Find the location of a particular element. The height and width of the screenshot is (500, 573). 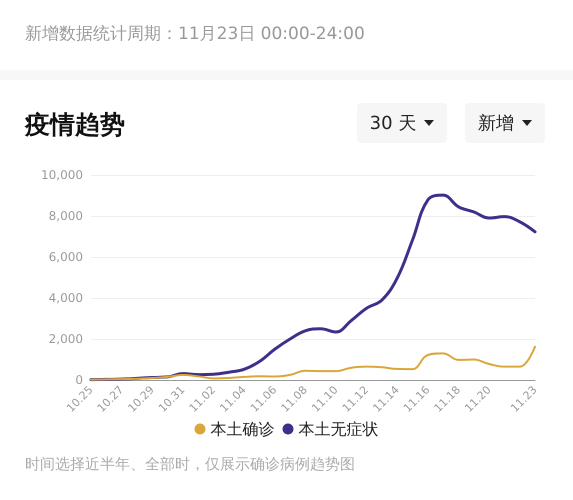

text: 30 天 is located at coordinates (393, 123).